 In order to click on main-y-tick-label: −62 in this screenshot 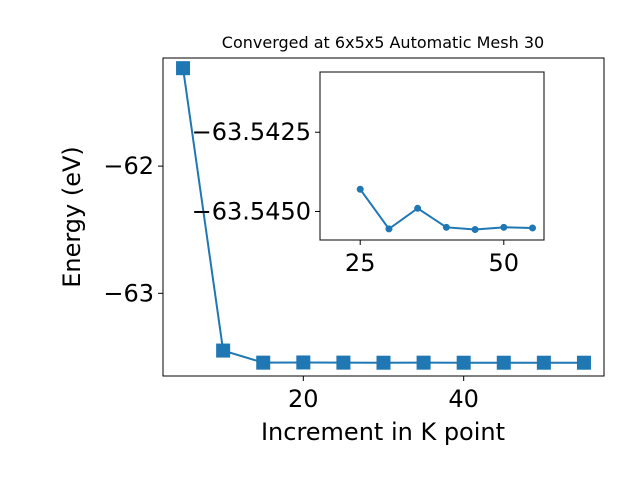, I will do `click(128, 166)`.